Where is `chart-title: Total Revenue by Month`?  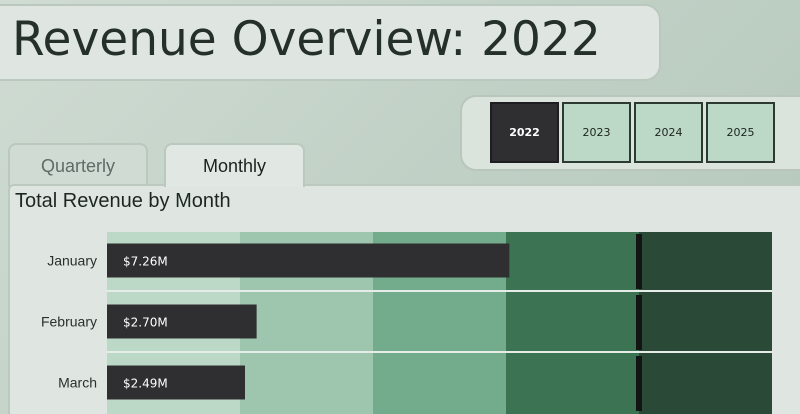 chart-title: Total Revenue by Month is located at coordinates (123, 201).